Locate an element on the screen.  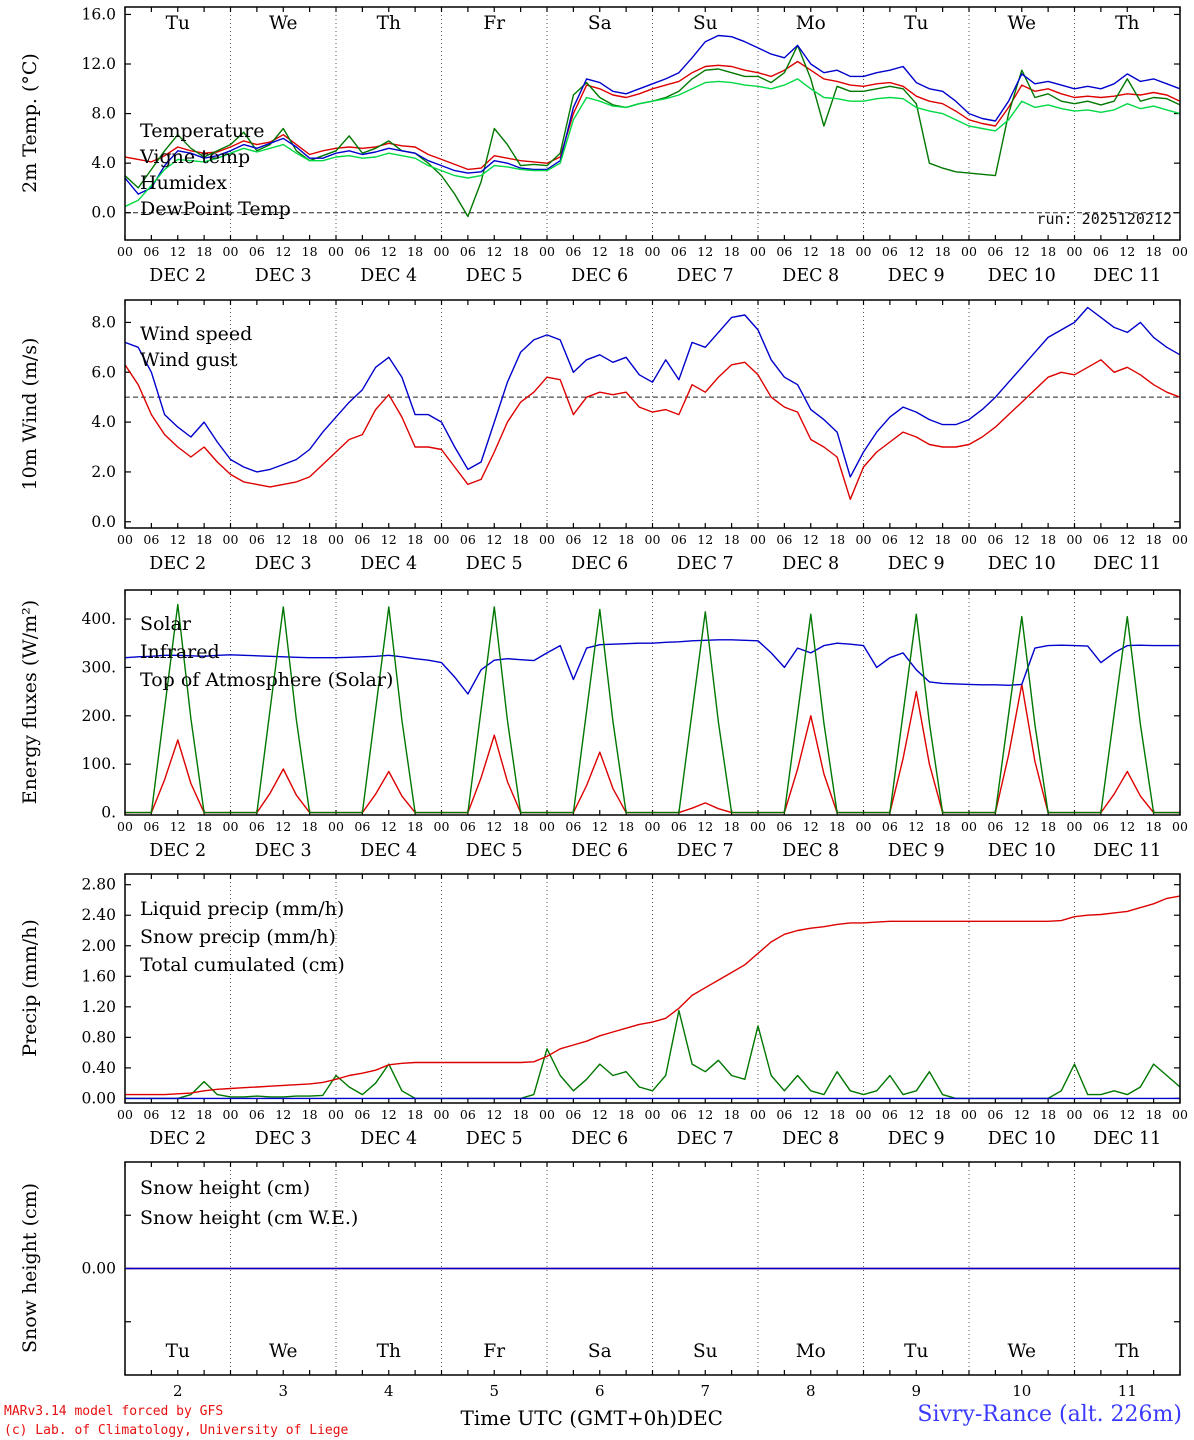
svg-text: 5 is located at coordinates (494, 1391).